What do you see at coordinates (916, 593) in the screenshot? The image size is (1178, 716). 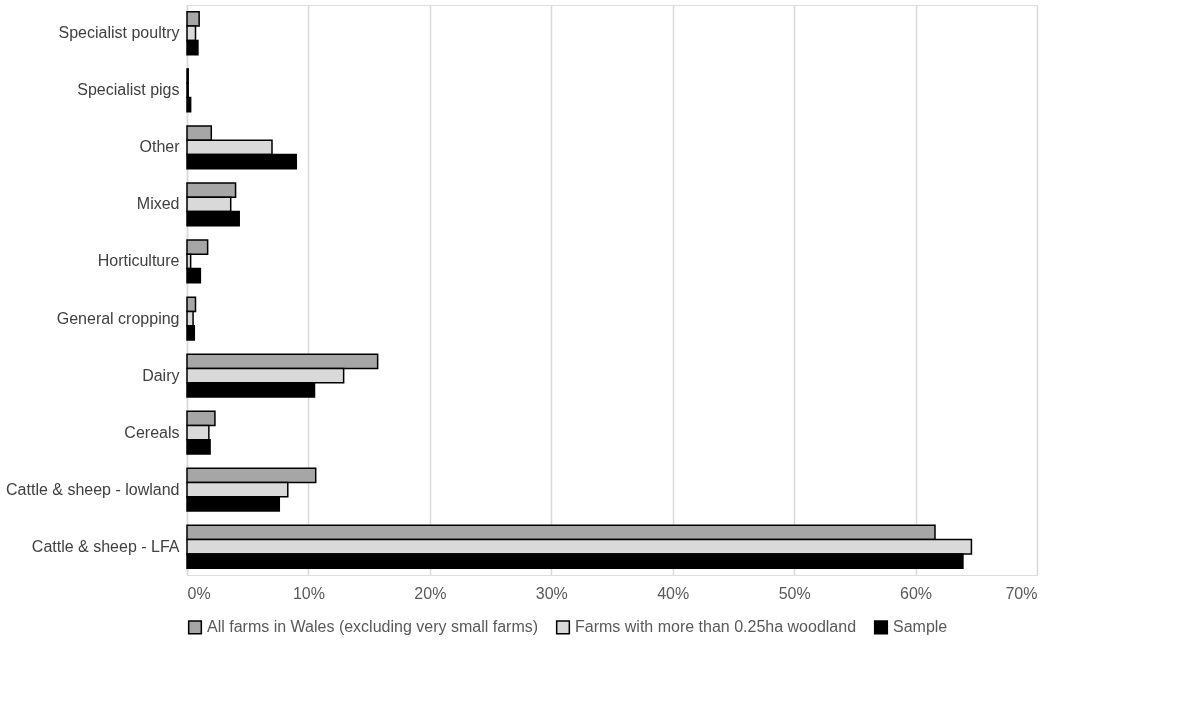 I see `x-tick-label: 60%` at bounding box center [916, 593].